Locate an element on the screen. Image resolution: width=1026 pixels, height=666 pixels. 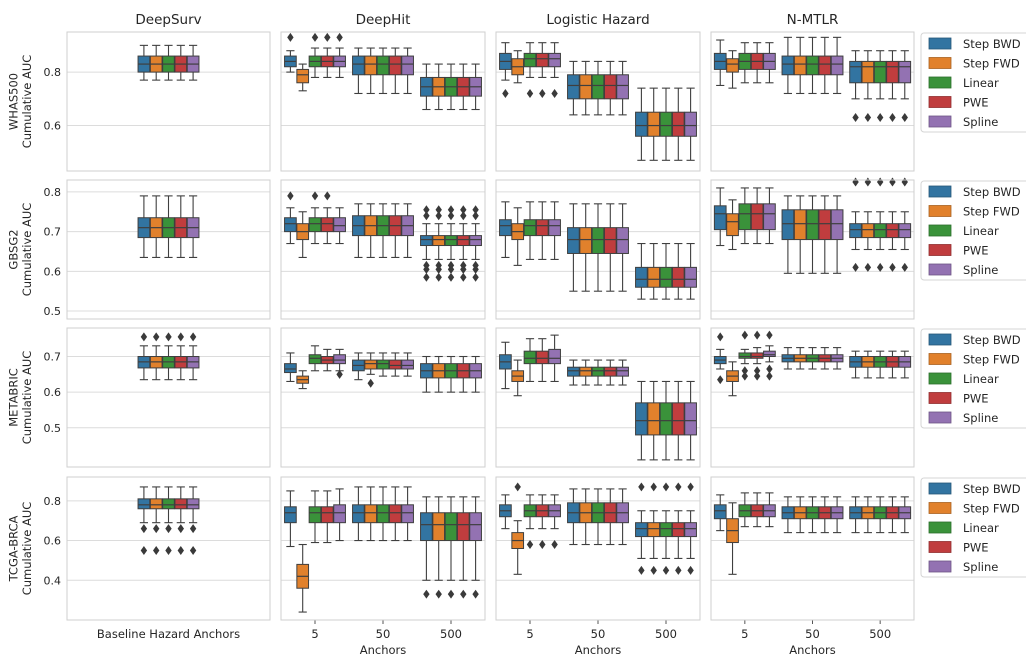
y-tick-label-gbsg2: 0.7 is located at coordinates (53, 232).